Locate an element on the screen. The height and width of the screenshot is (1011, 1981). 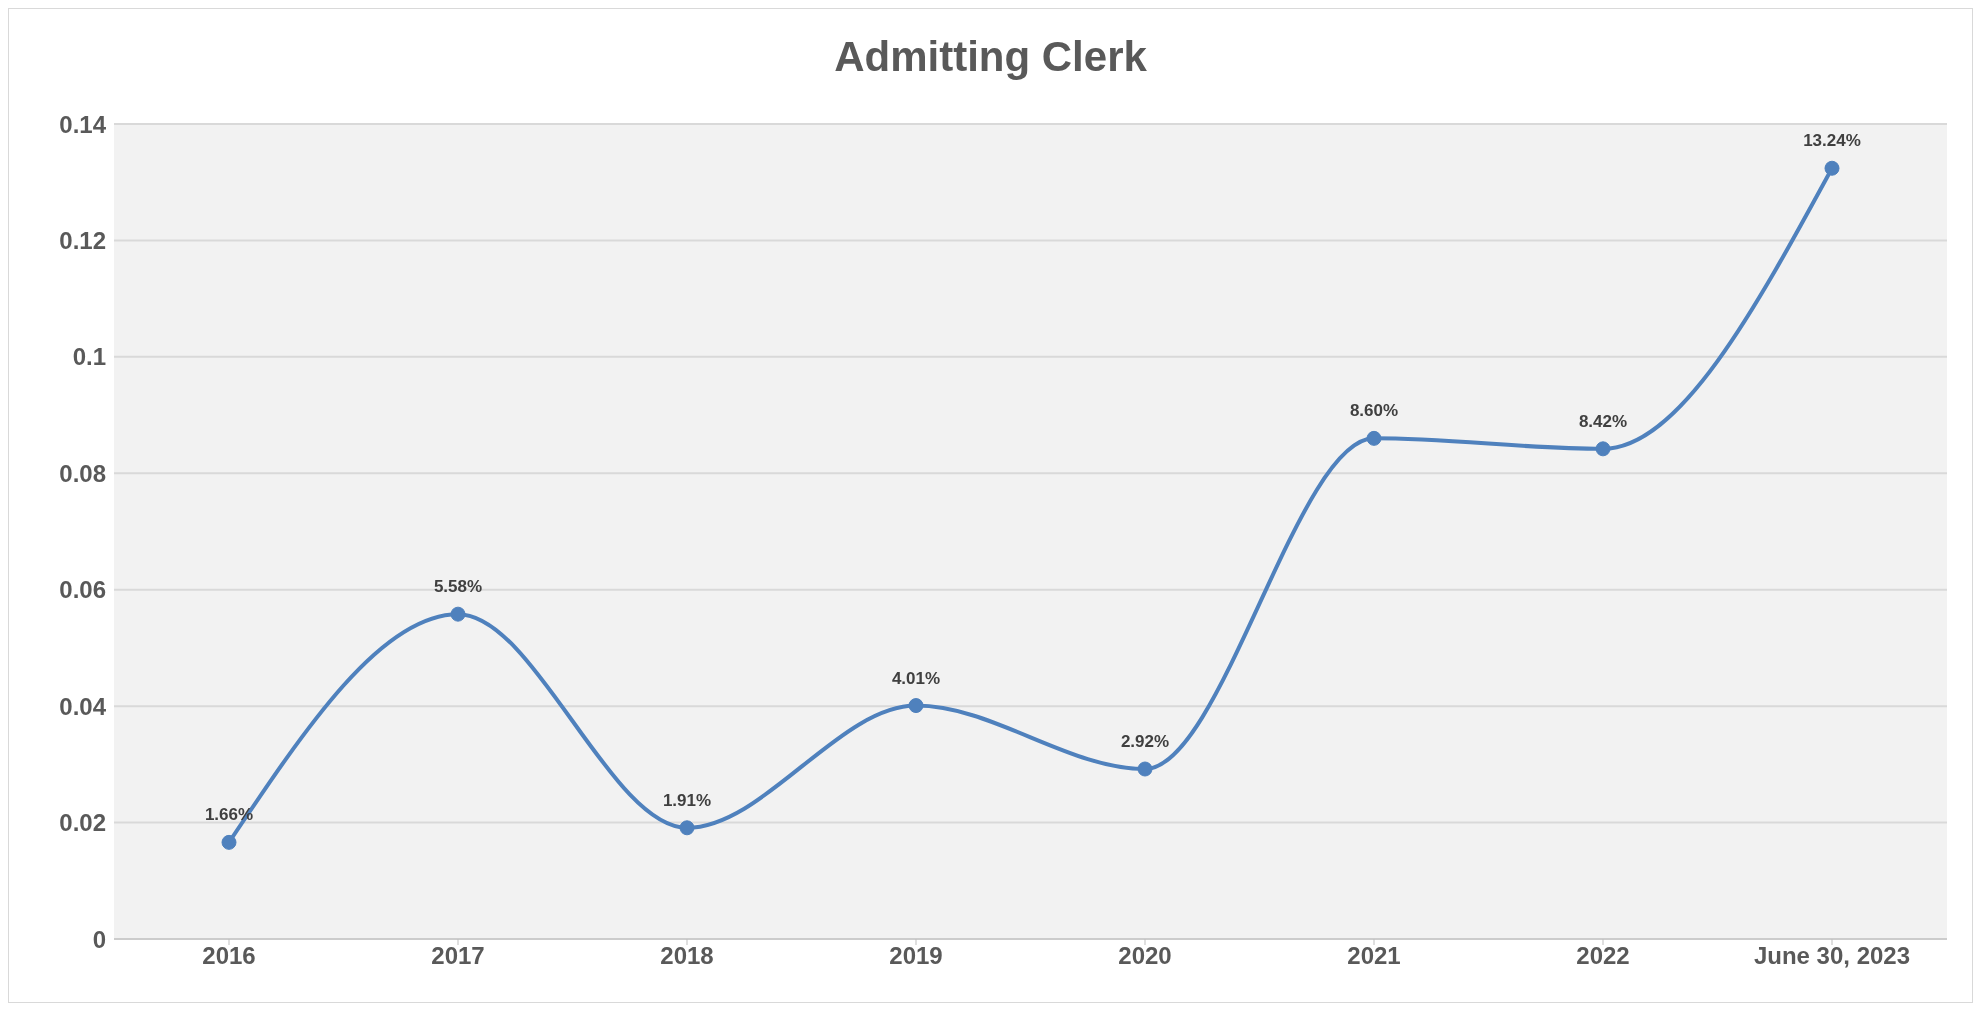
y-tick-label: 0.12 is located at coordinates (82, 240).